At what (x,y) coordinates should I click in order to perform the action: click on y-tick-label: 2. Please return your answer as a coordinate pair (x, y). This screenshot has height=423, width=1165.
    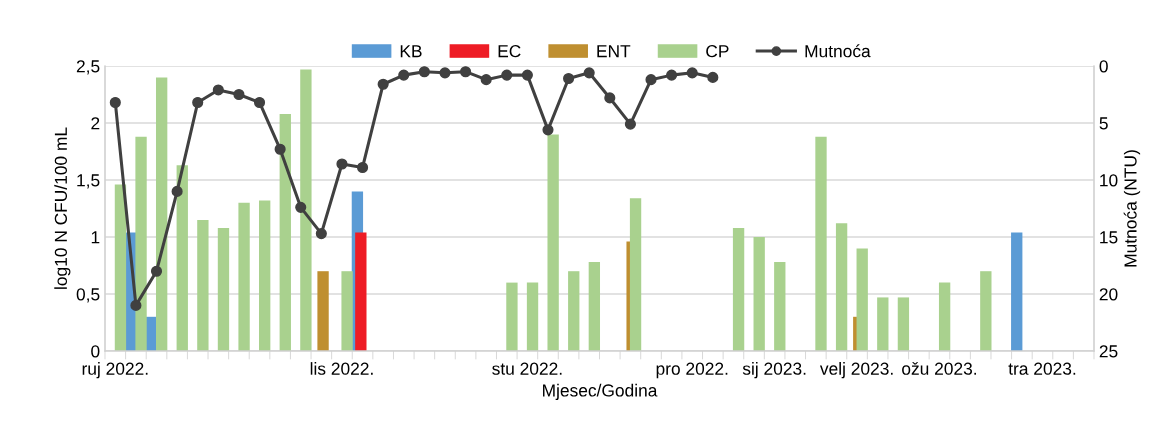
    Looking at the image, I should click on (95, 123).